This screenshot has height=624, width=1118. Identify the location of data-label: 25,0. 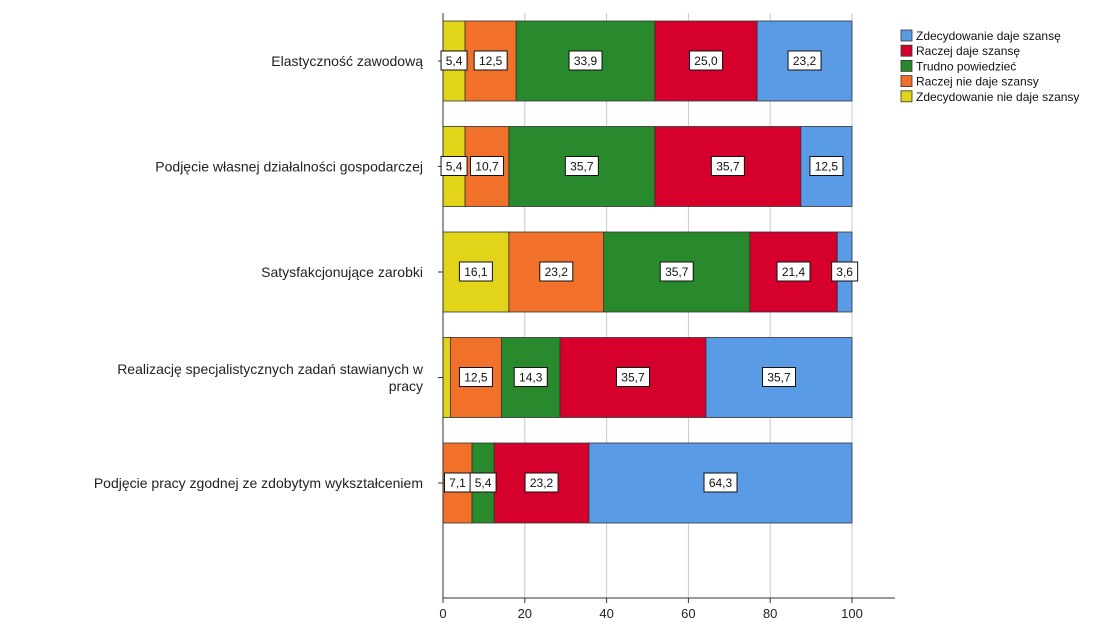
(705, 60).